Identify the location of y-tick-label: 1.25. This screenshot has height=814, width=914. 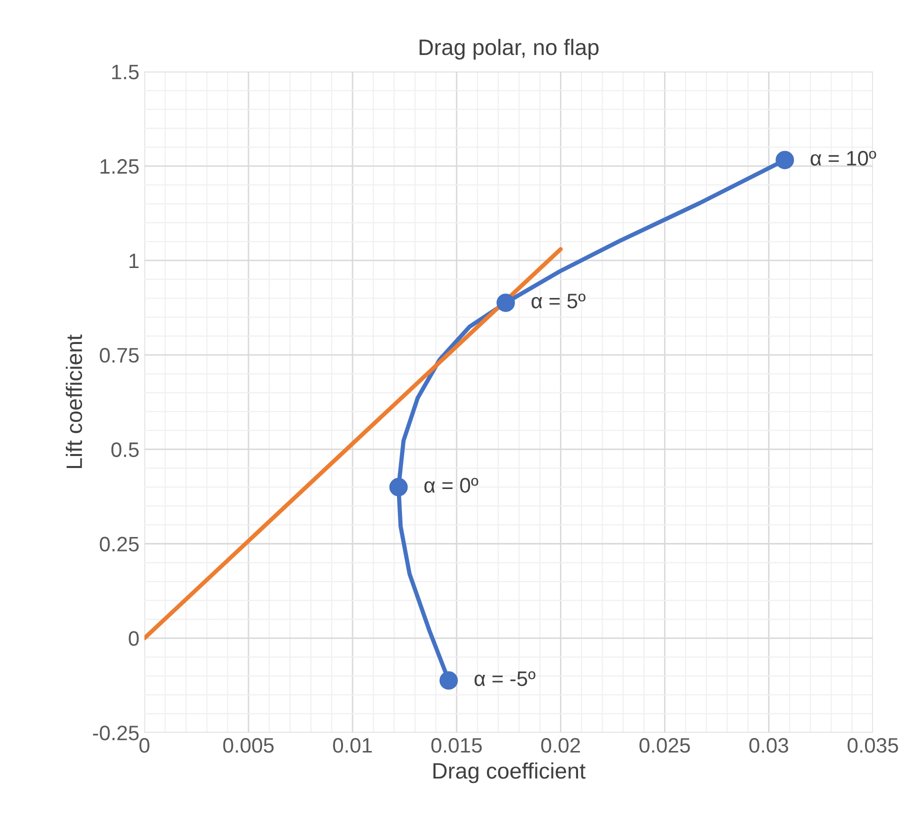
(119, 166).